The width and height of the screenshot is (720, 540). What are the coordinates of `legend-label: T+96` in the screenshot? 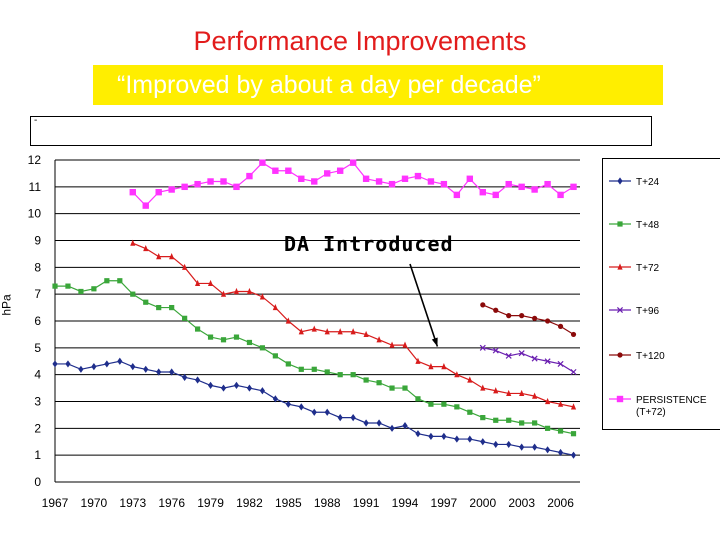 It's located at (648, 311).